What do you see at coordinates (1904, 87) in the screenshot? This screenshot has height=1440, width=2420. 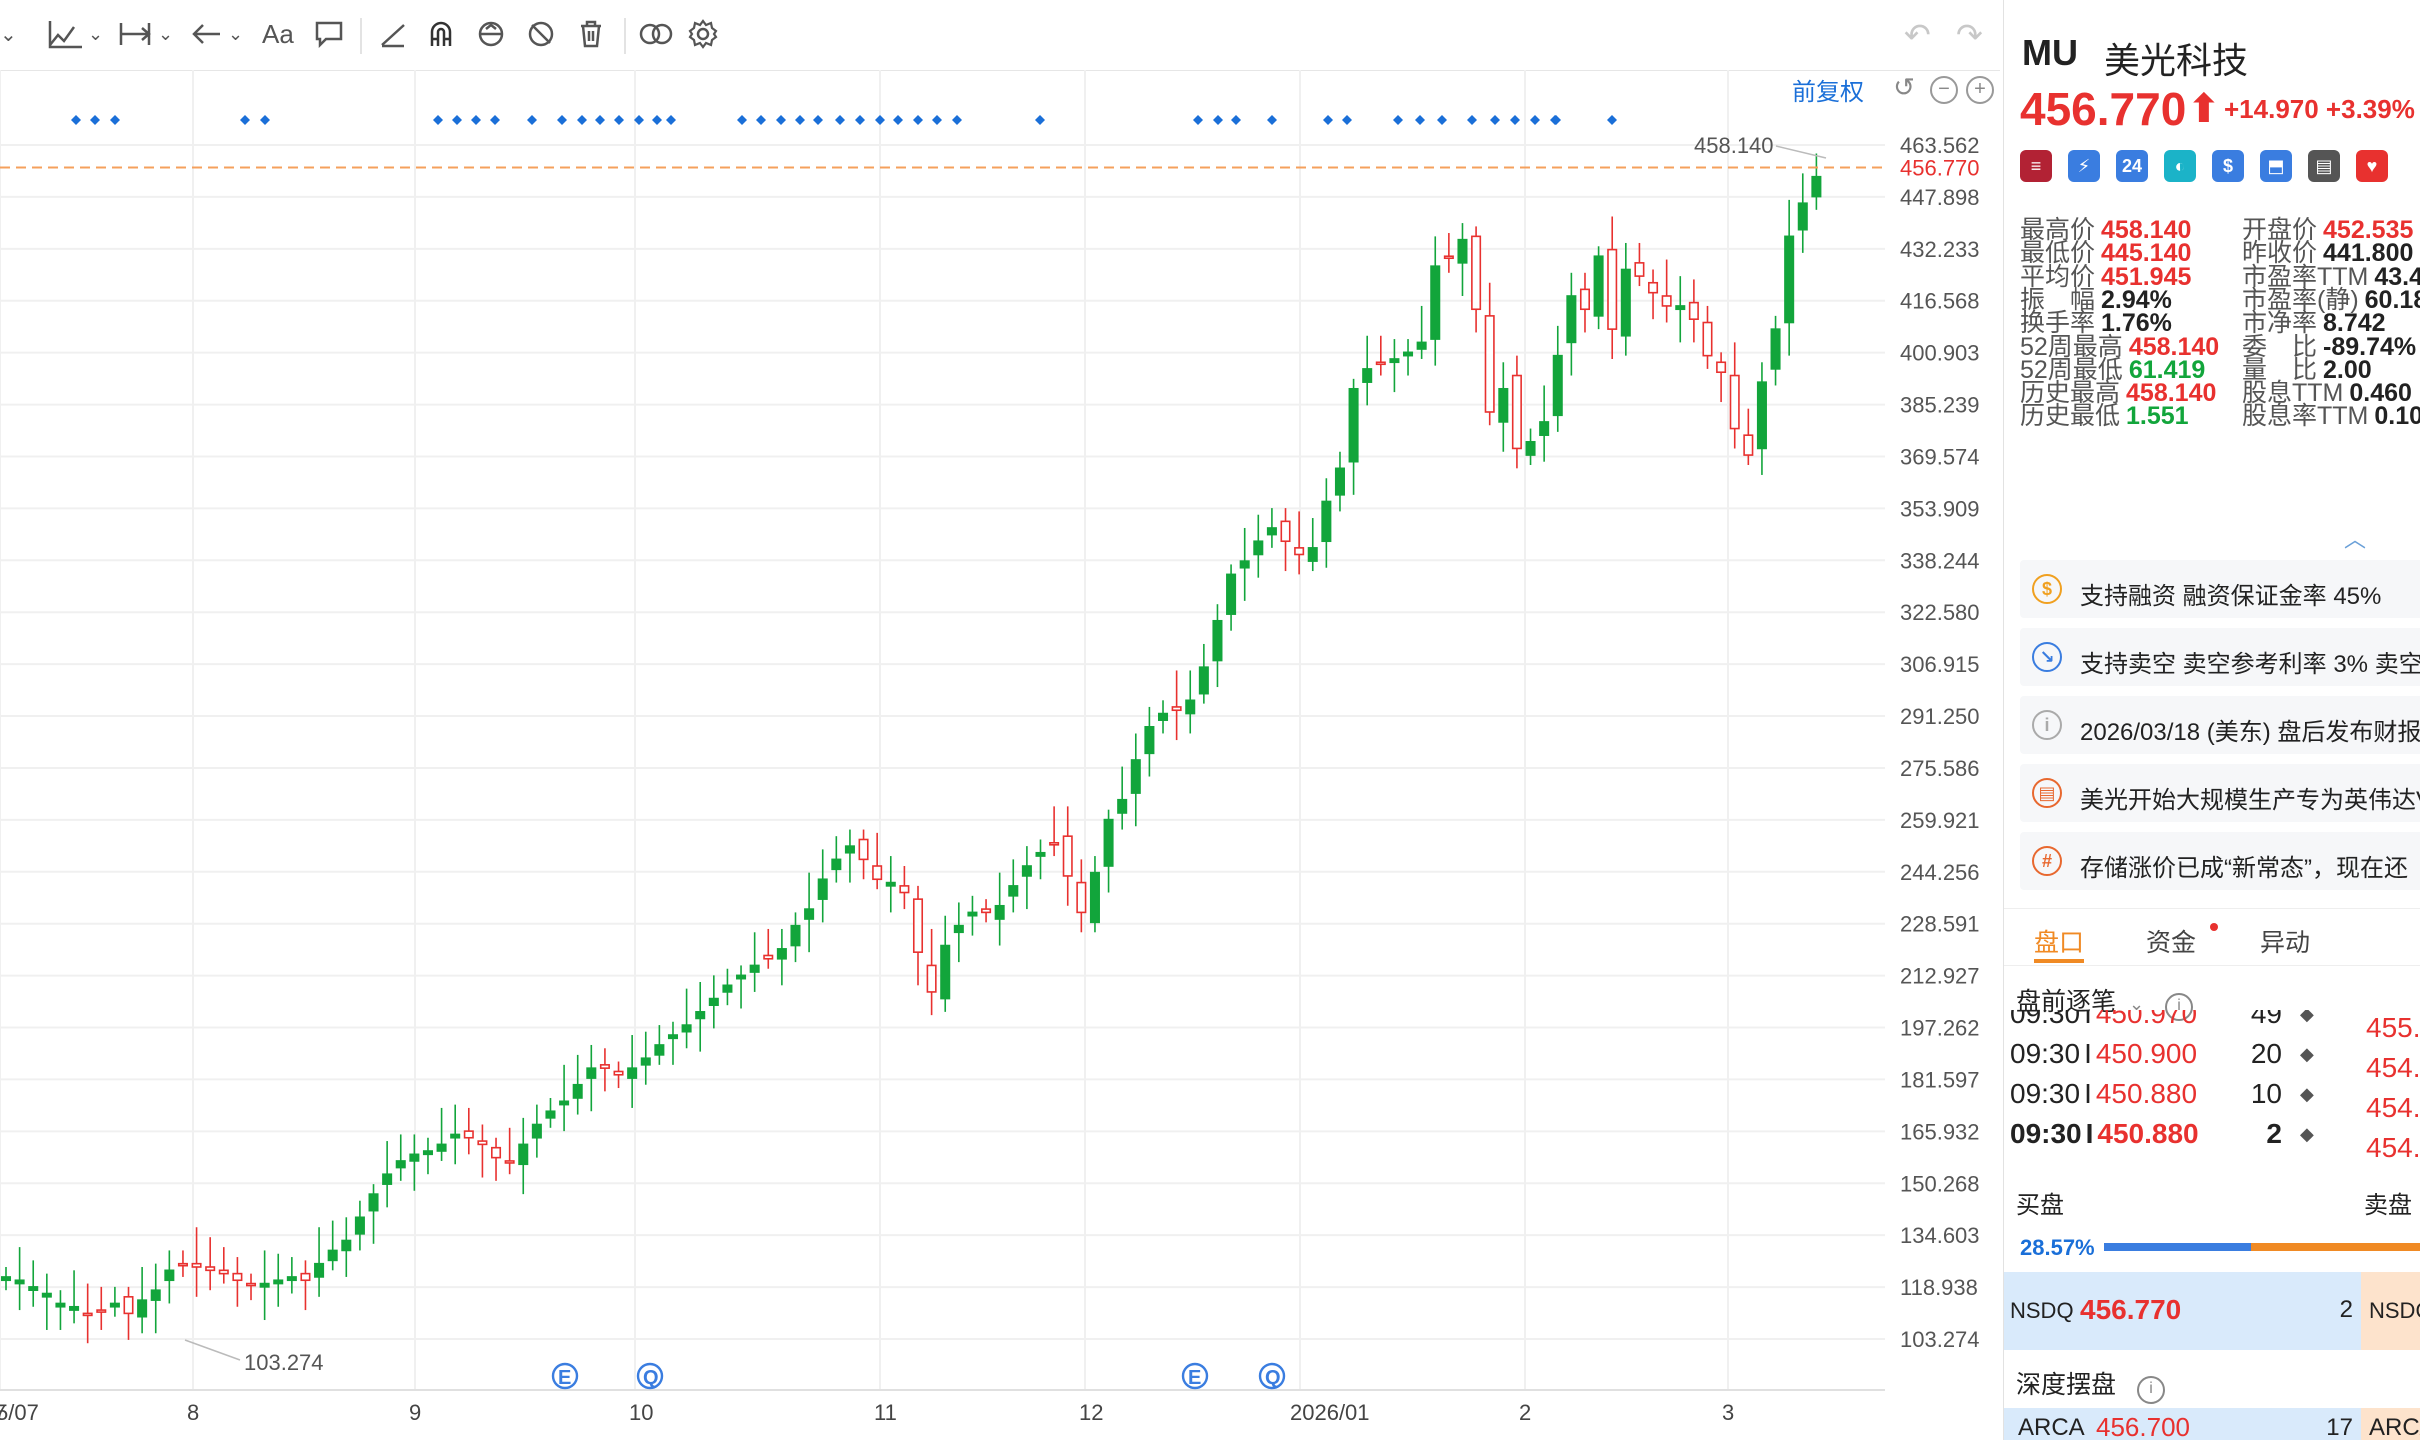 I see `reset-icon: ↺` at bounding box center [1904, 87].